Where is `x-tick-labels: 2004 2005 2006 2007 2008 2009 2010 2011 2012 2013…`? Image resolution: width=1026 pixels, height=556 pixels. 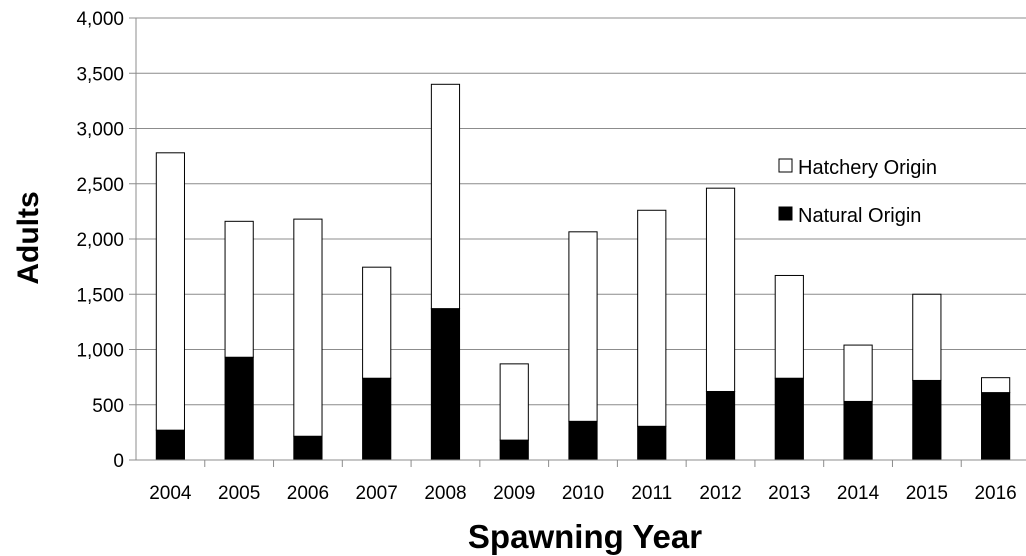 x-tick-labels: 2004 2005 2006 2007 2008 2009 2010 2011 2012 2013… is located at coordinates (583, 482).